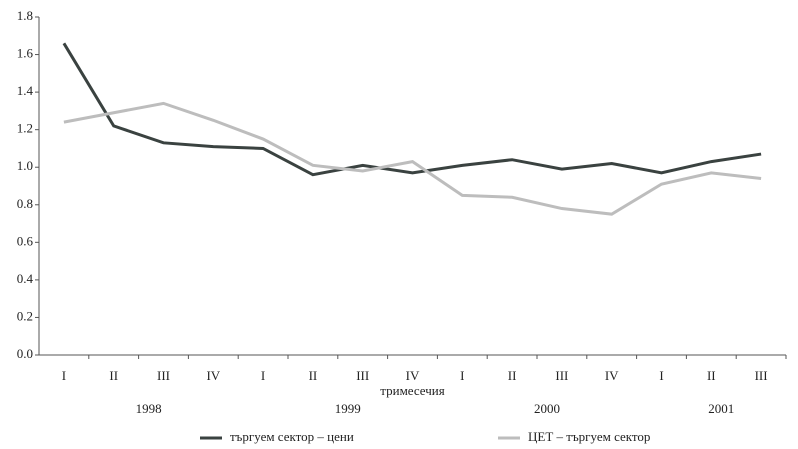 This screenshot has width=798, height=449. I want to click on y-tick-label: 1.4, so click(25, 90).